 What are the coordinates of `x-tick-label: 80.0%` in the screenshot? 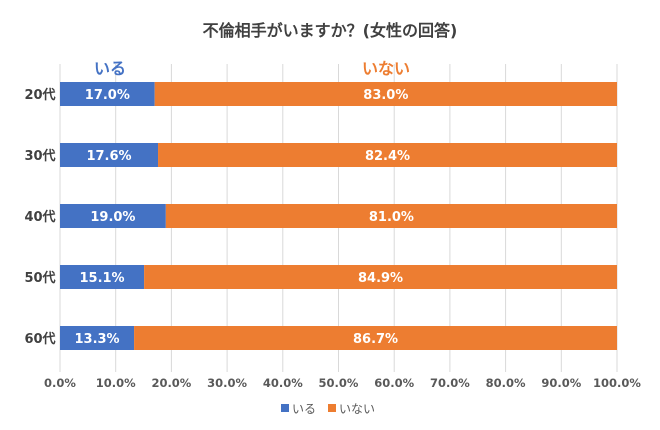 It's located at (506, 383).